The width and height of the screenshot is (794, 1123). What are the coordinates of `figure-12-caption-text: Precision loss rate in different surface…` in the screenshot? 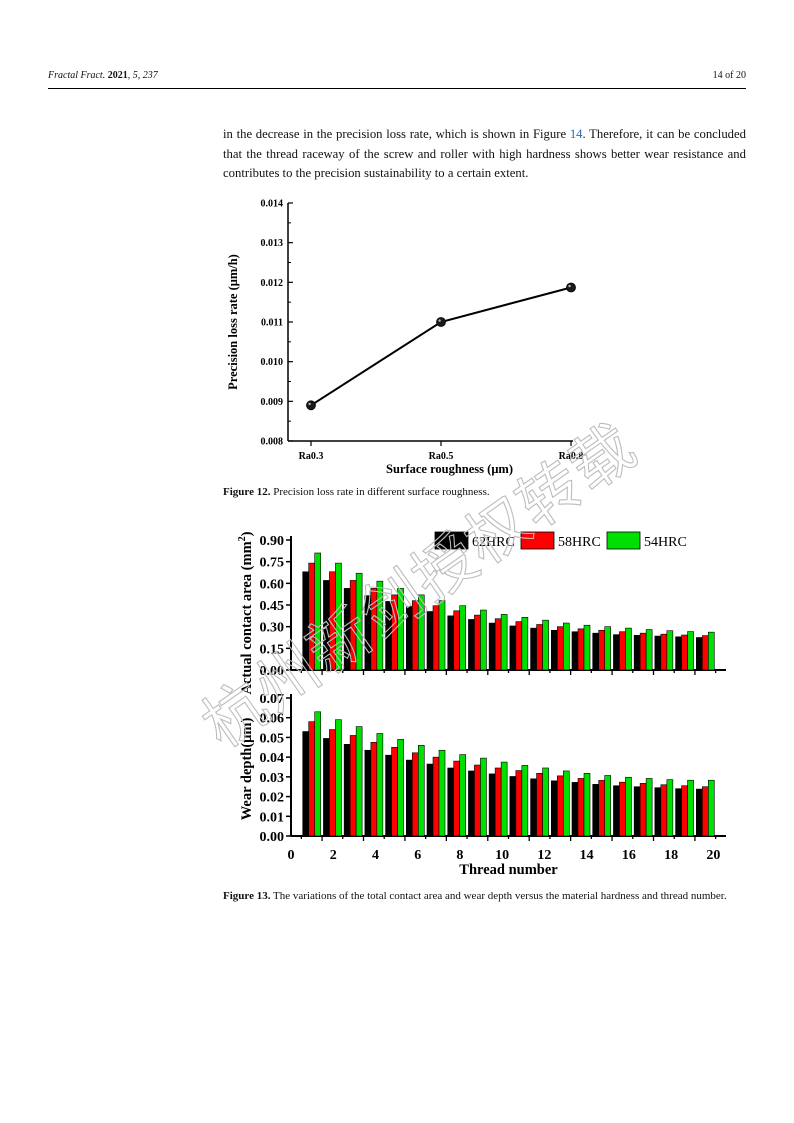 It's located at (381, 492).